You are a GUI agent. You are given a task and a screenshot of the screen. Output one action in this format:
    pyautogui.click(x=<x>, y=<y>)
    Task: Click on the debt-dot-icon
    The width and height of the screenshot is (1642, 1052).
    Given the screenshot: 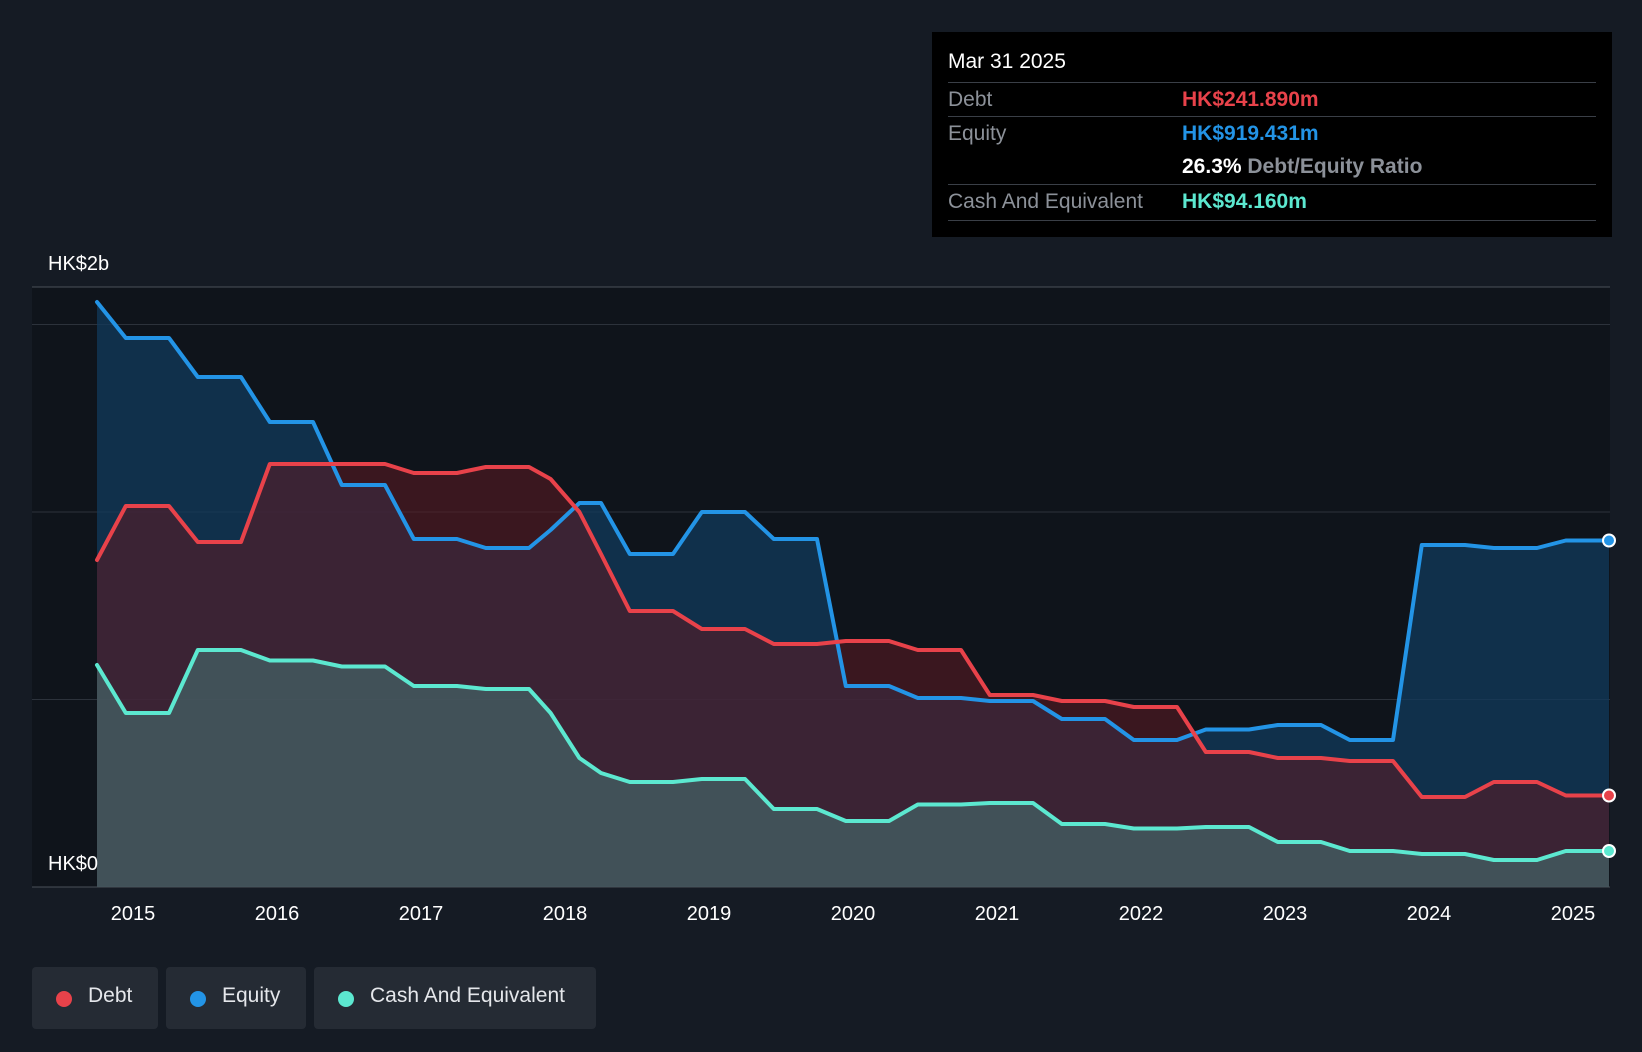 What is the action you would take?
    pyautogui.click(x=64, y=999)
    